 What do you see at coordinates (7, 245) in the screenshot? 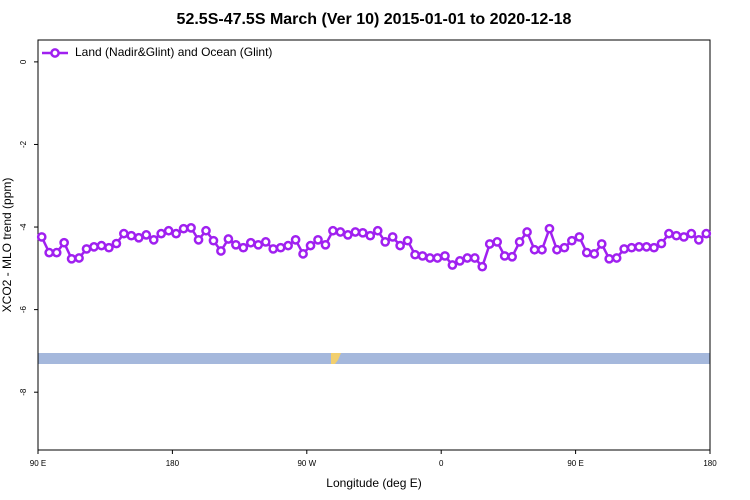
I see `y-axis-label: XCO2 - MLO trend (ppm)` at bounding box center [7, 245].